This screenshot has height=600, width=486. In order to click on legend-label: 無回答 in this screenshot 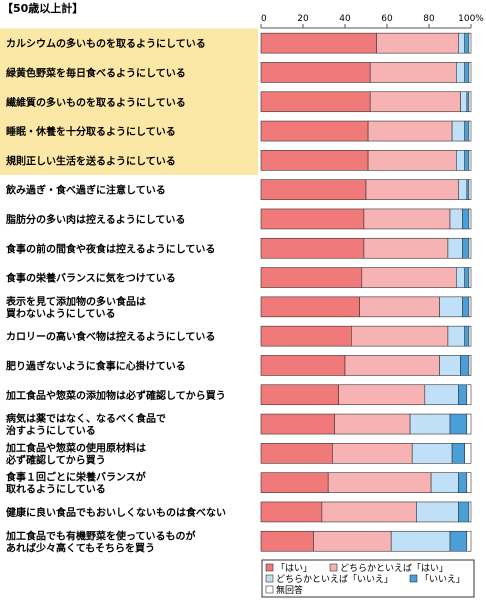, I will do `click(289, 590)`.